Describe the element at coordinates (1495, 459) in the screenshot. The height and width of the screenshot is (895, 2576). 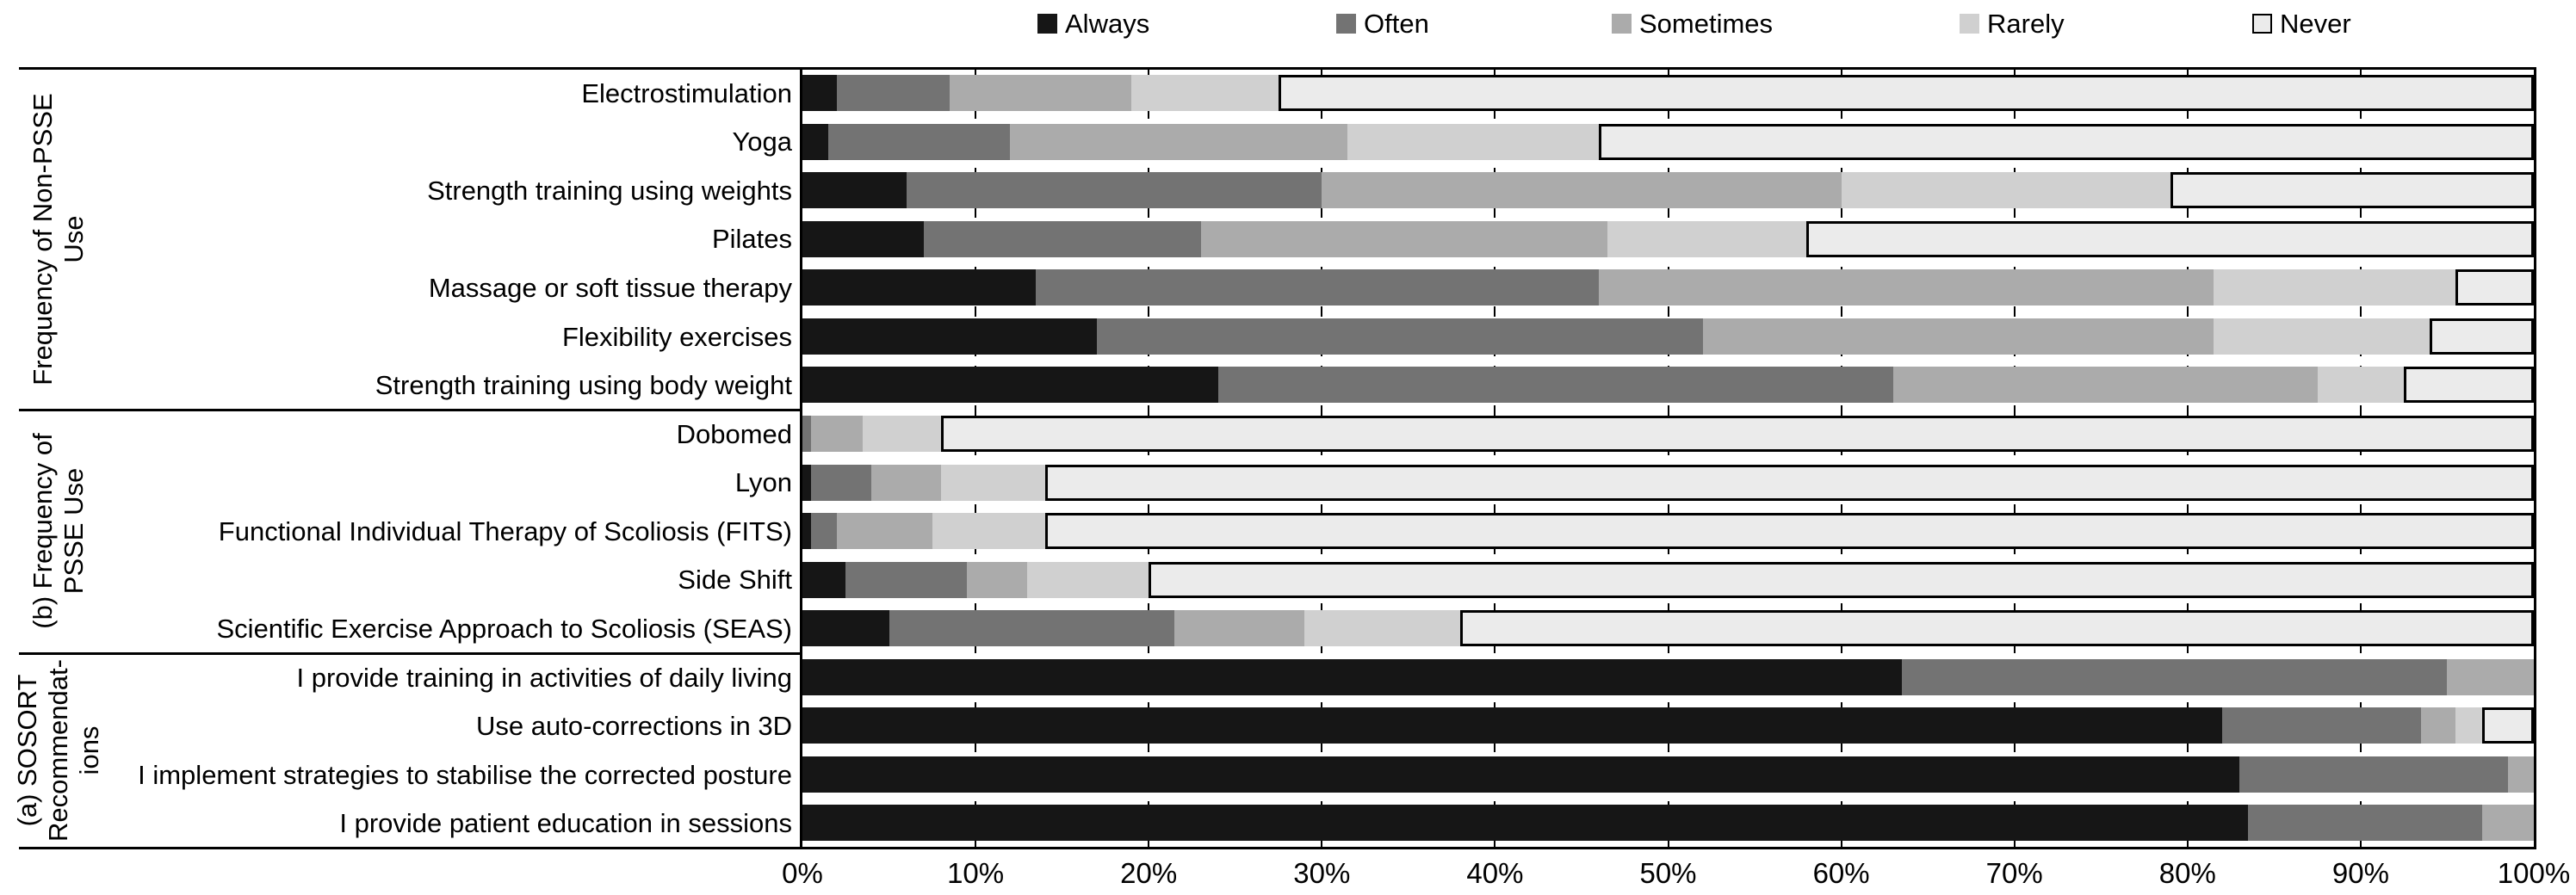
I see `gridline-40pct` at that location.